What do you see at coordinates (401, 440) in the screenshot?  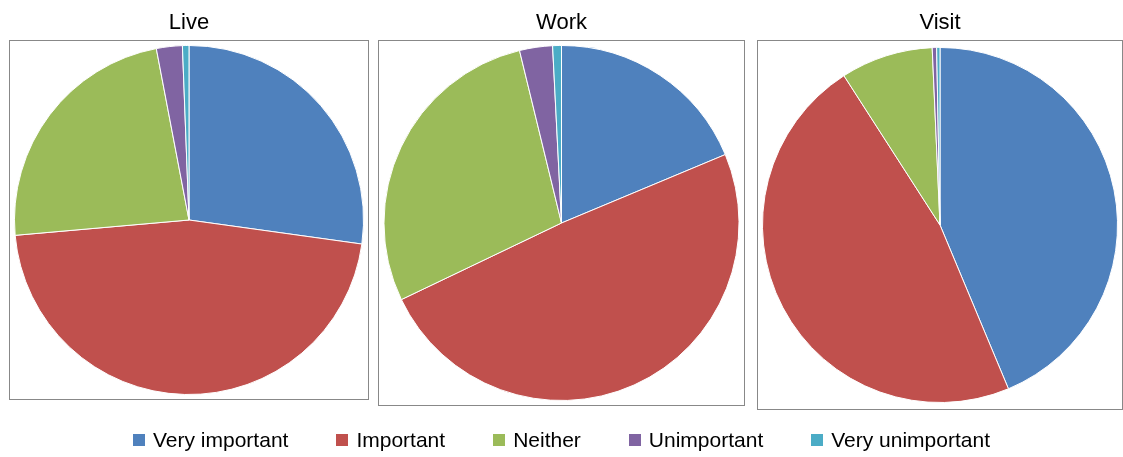 I see `legend-label: Important` at bounding box center [401, 440].